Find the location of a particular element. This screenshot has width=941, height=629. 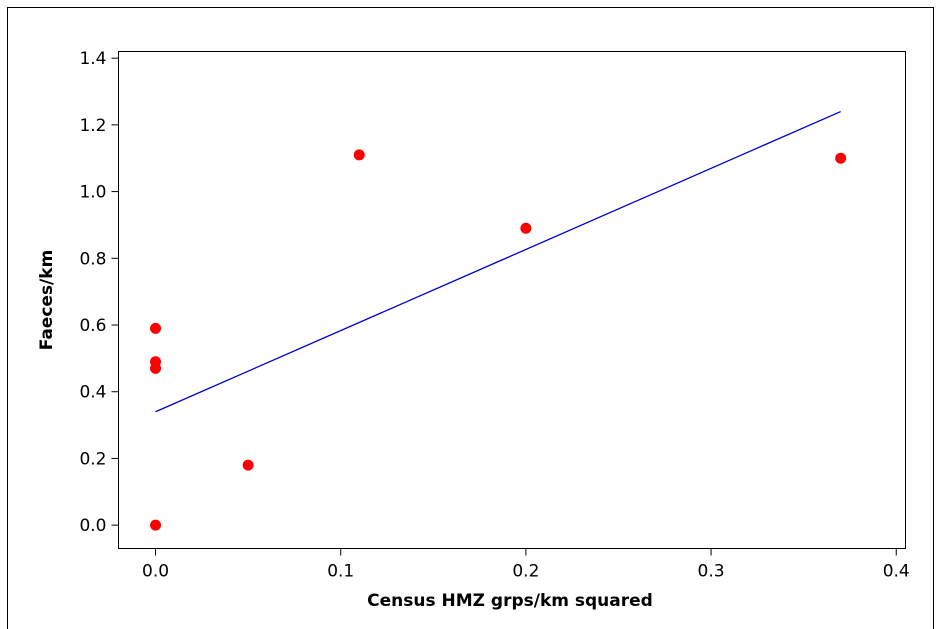

x-axis: 0.0 0.1 0.2 0.3 0.4 is located at coordinates (526, 565).